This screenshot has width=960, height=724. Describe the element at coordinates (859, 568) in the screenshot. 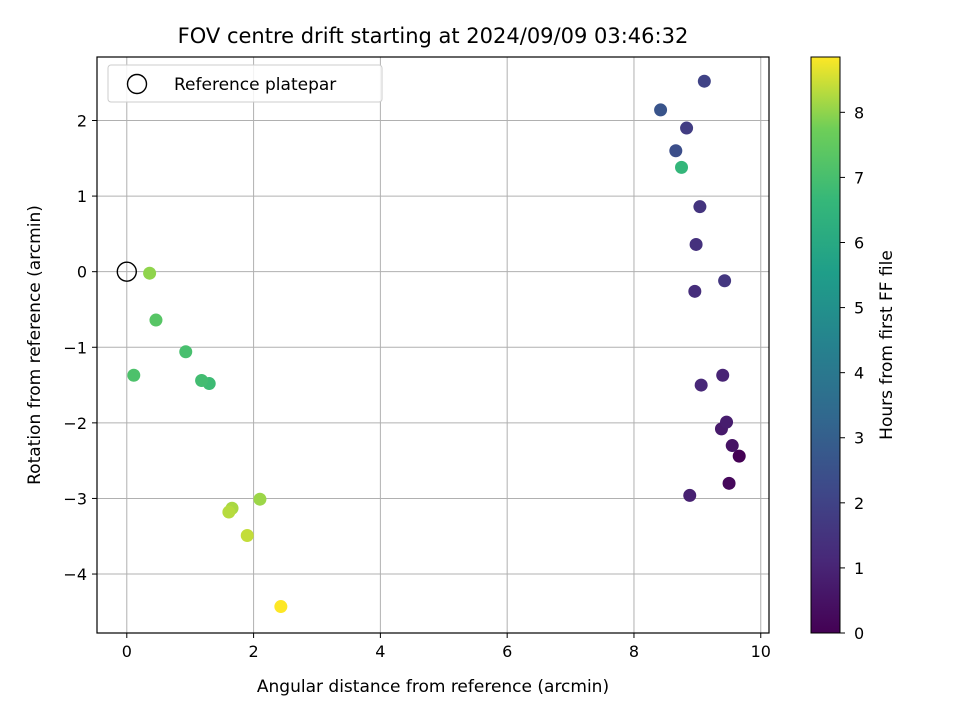

I see `colorbar-tick-label: 1` at that location.